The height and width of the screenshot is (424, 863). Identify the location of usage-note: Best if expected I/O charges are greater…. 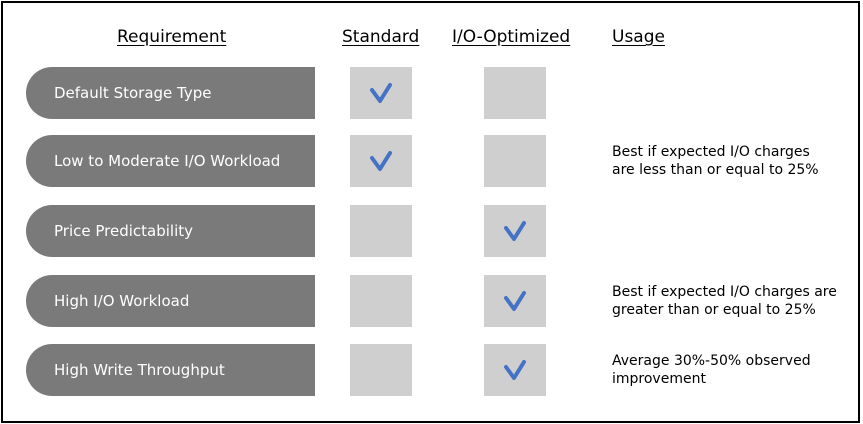
(724, 301).